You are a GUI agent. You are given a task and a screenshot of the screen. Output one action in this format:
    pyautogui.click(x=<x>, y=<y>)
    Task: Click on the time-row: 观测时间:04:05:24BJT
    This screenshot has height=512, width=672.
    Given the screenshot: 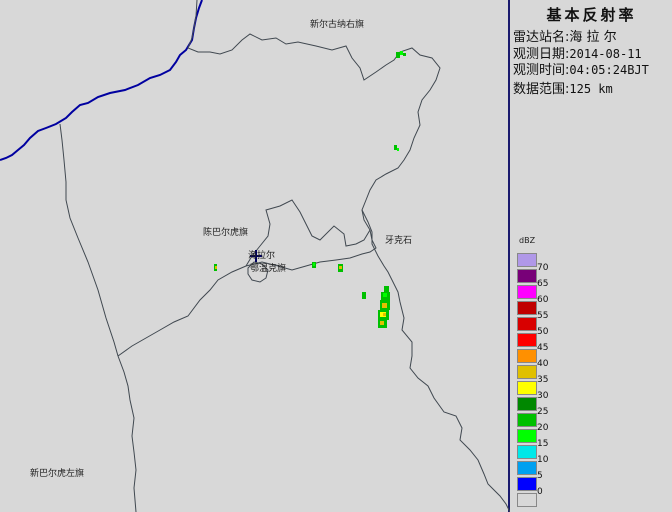 What is the action you would take?
    pyautogui.click(x=581, y=70)
    